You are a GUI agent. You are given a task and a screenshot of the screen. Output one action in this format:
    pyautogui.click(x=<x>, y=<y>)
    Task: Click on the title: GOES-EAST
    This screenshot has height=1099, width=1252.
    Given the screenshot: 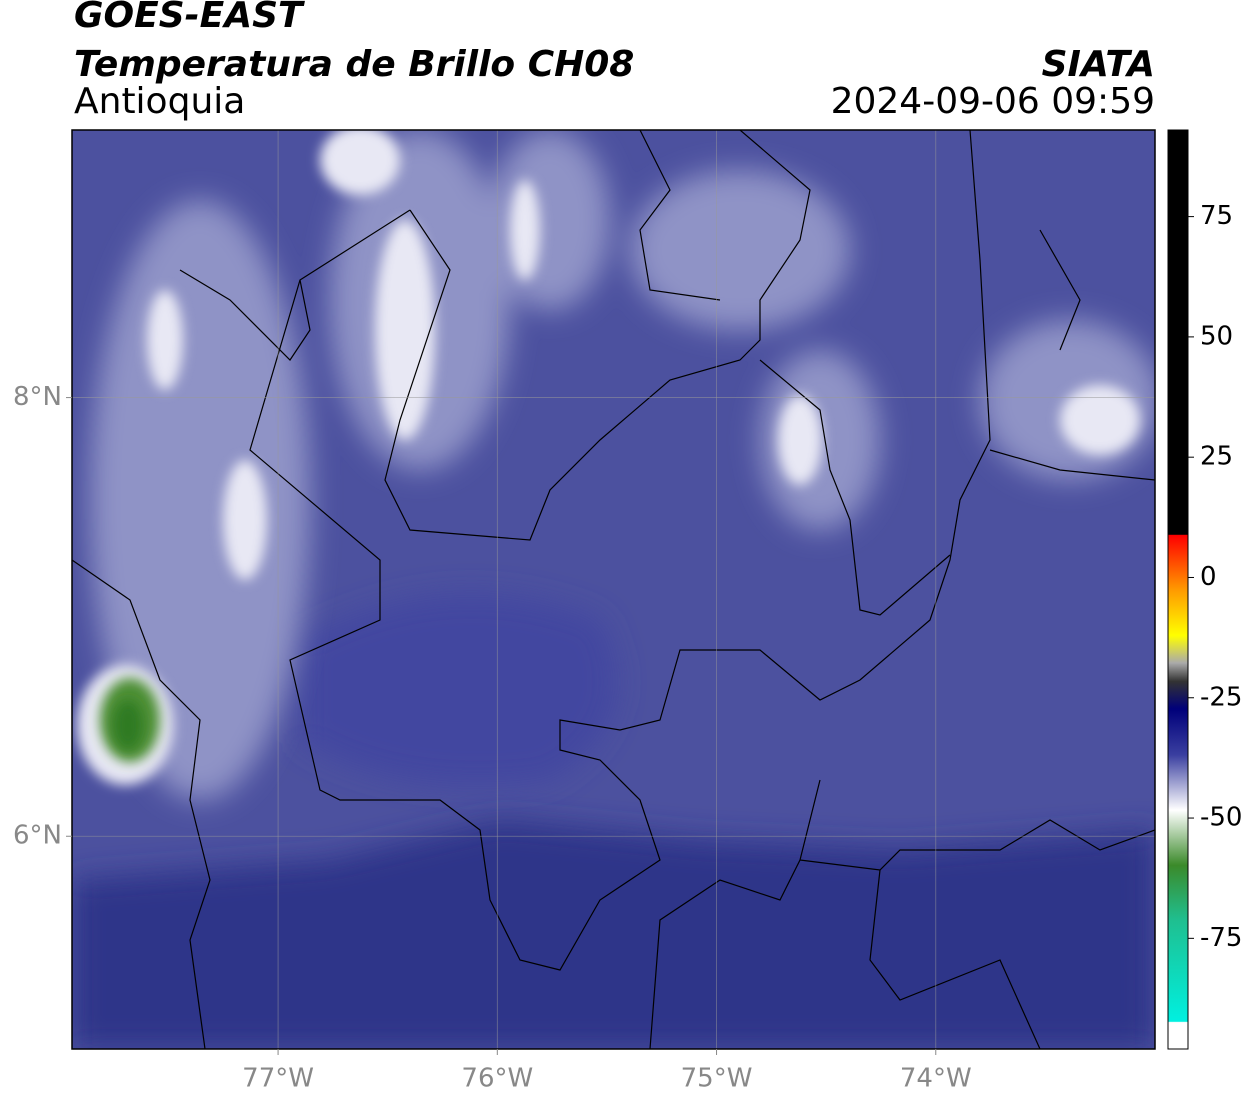 What is the action you would take?
    pyautogui.click(x=189, y=18)
    